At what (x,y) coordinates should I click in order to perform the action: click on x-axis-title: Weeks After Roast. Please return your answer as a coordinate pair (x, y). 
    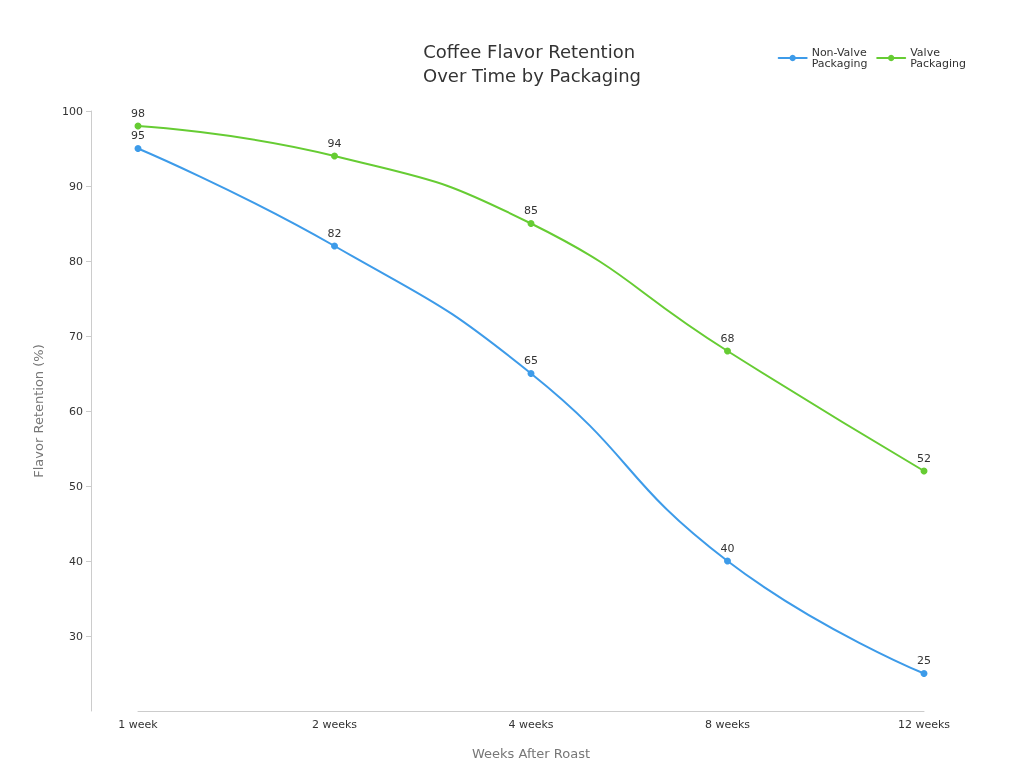
    Looking at the image, I should click on (531, 753).